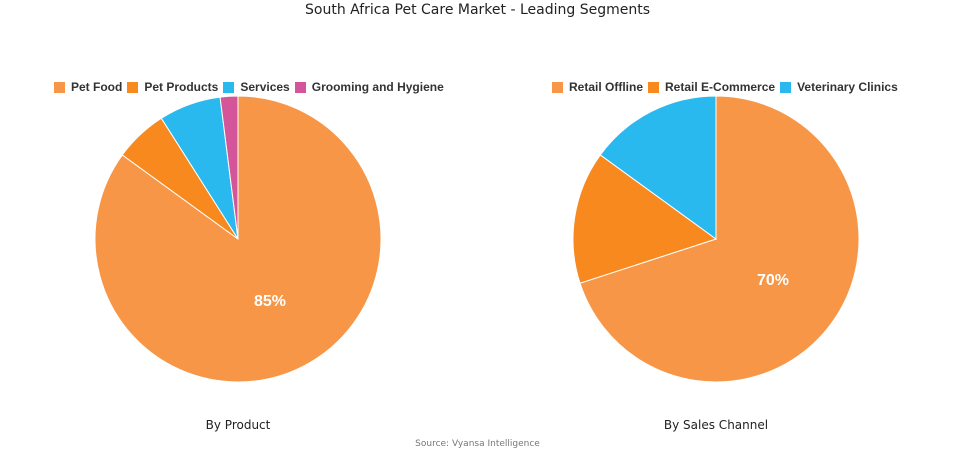 The height and width of the screenshot is (454, 955). What do you see at coordinates (847, 87) in the screenshot?
I see `legend-label: Veterinary Clinics` at bounding box center [847, 87].